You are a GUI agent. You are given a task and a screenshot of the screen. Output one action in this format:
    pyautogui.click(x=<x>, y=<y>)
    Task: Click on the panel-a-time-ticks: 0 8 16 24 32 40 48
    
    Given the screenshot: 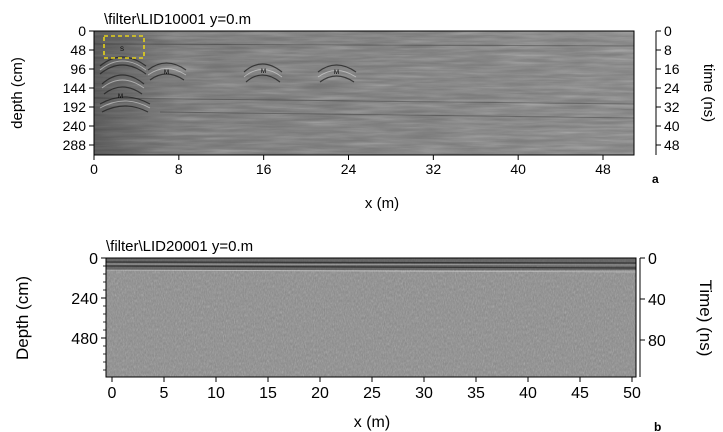 What is the action you would take?
    pyautogui.click(x=668, y=88)
    